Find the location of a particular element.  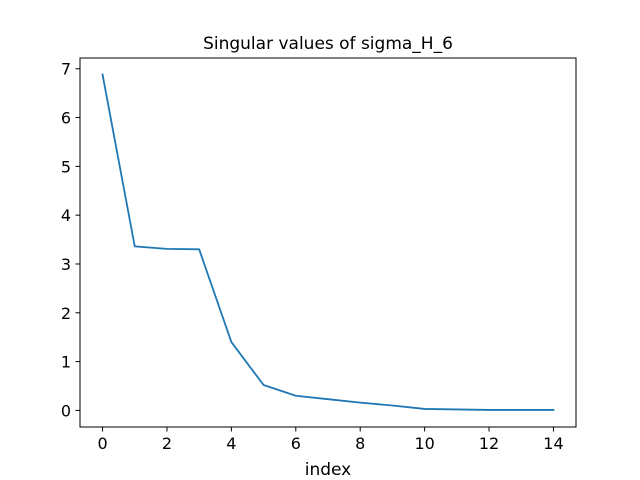

y-tick-label: 7 is located at coordinates (66, 69).